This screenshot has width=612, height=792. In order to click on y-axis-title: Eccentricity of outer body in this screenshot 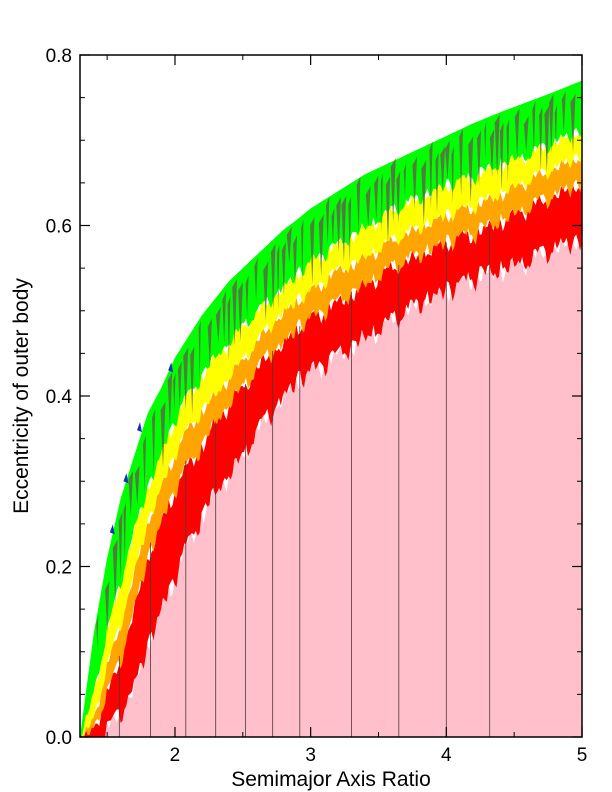, I will do `click(21, 396)`.